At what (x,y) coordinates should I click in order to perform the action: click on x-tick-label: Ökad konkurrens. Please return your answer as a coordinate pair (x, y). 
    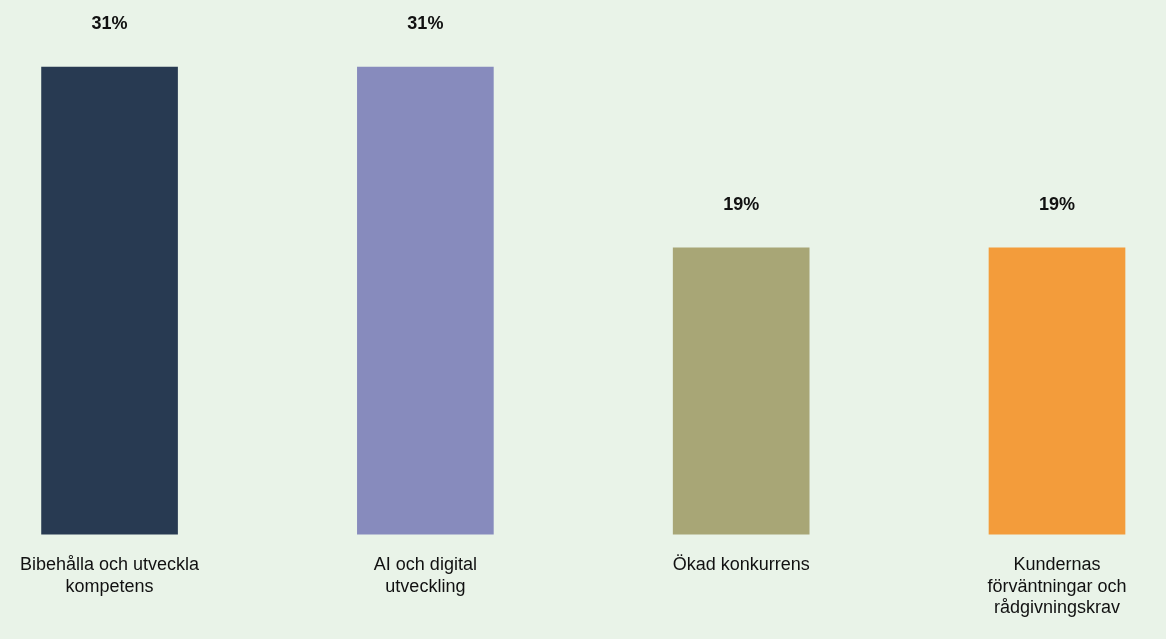
    Looking at the image, I should click on (741, 563).